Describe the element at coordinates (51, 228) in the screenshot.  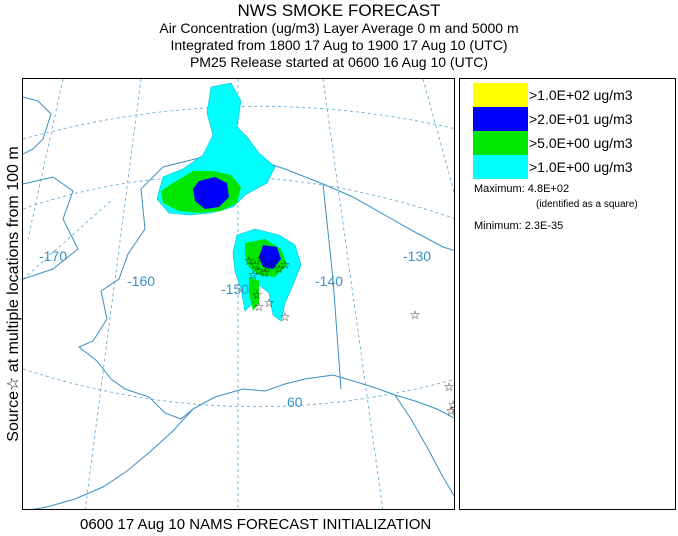
I see `coastline-siberia` at that location.